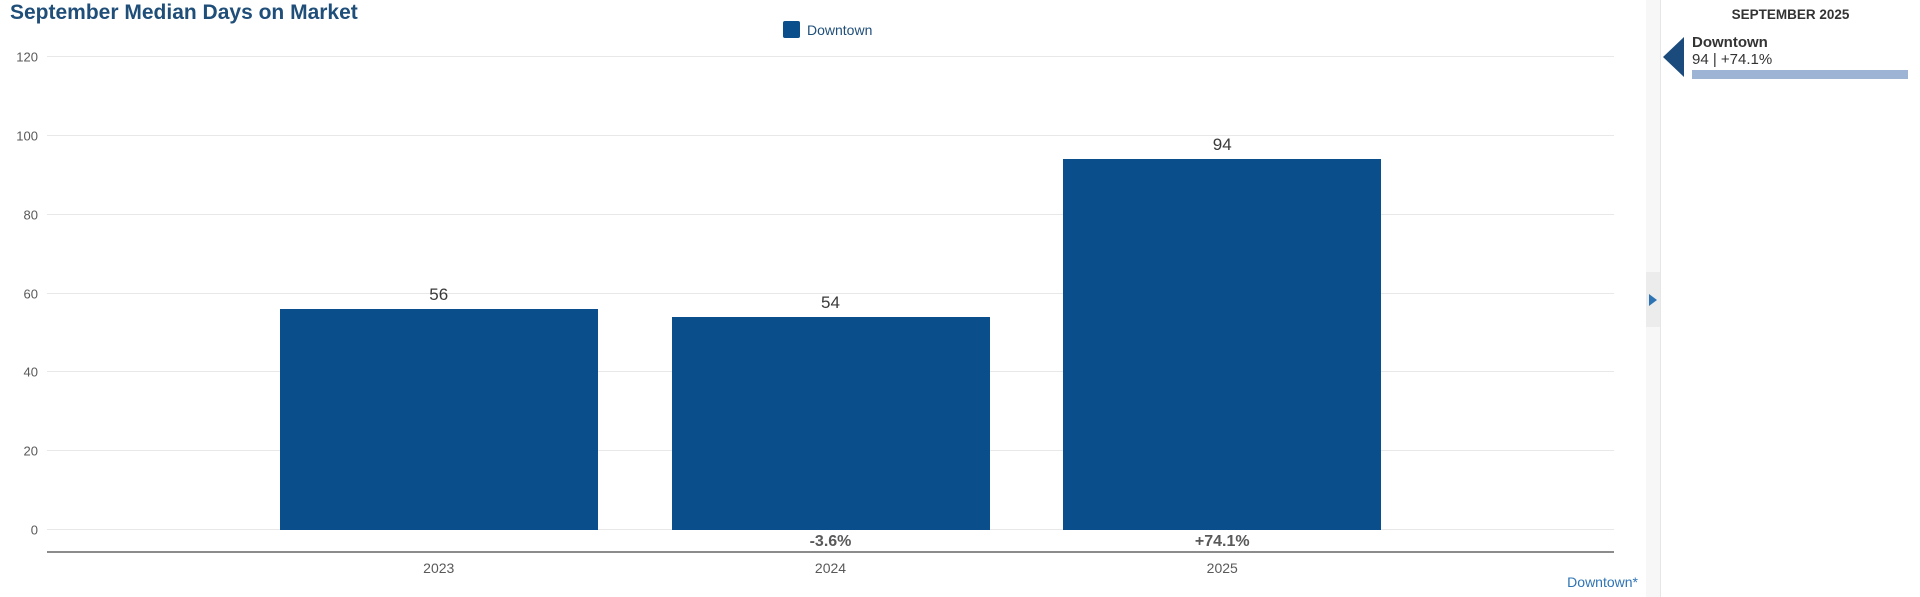  I want to click on panel-item-stat: 94 | +74.1%, so click(1732, 59).